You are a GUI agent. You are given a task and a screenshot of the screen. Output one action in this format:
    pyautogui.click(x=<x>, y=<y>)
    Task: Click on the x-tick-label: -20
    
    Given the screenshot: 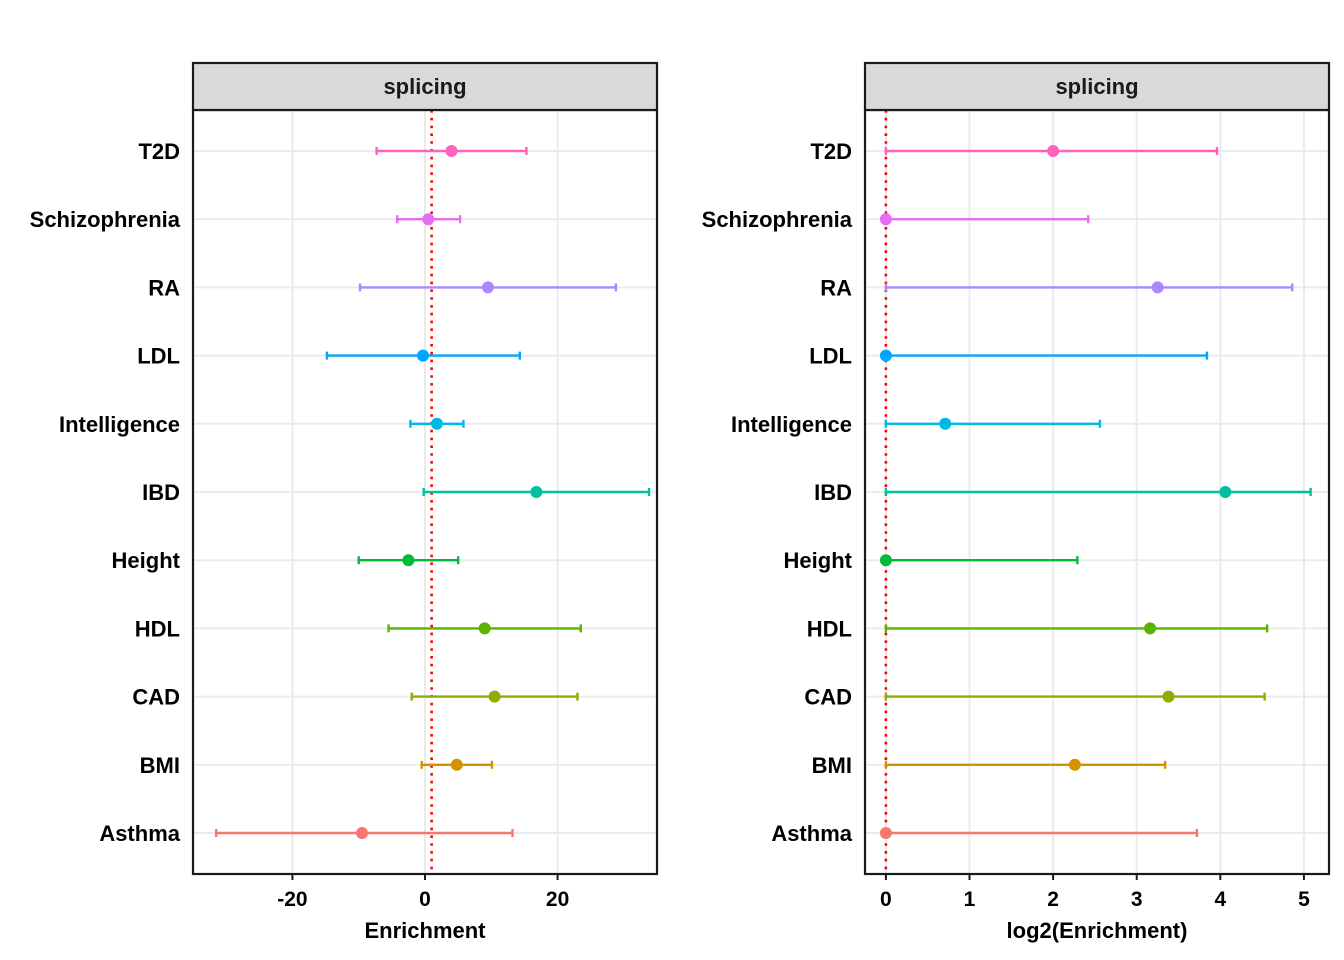 What is the action you would take?
    pyautogui.click(x=292, y=899)
    